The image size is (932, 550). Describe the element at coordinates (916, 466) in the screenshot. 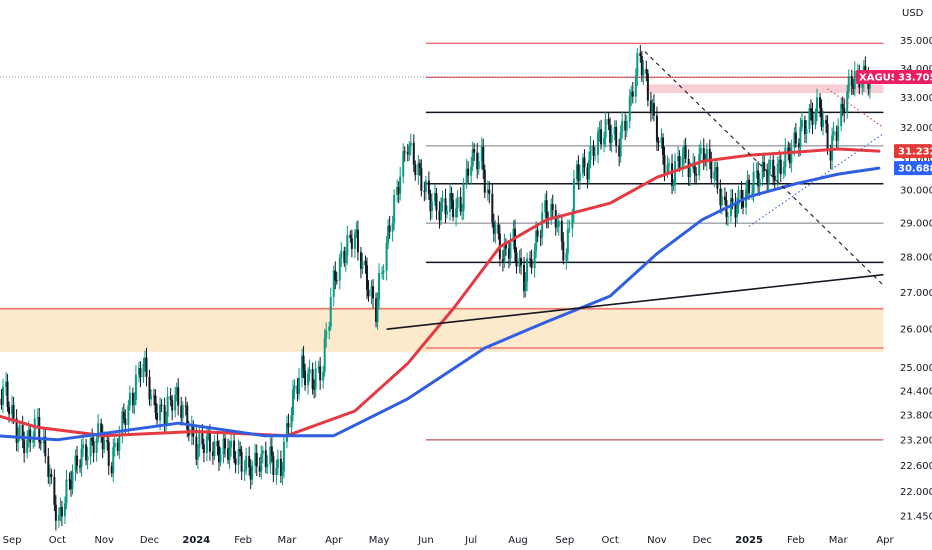

I see `y-tick-label: 22.600` at that location.